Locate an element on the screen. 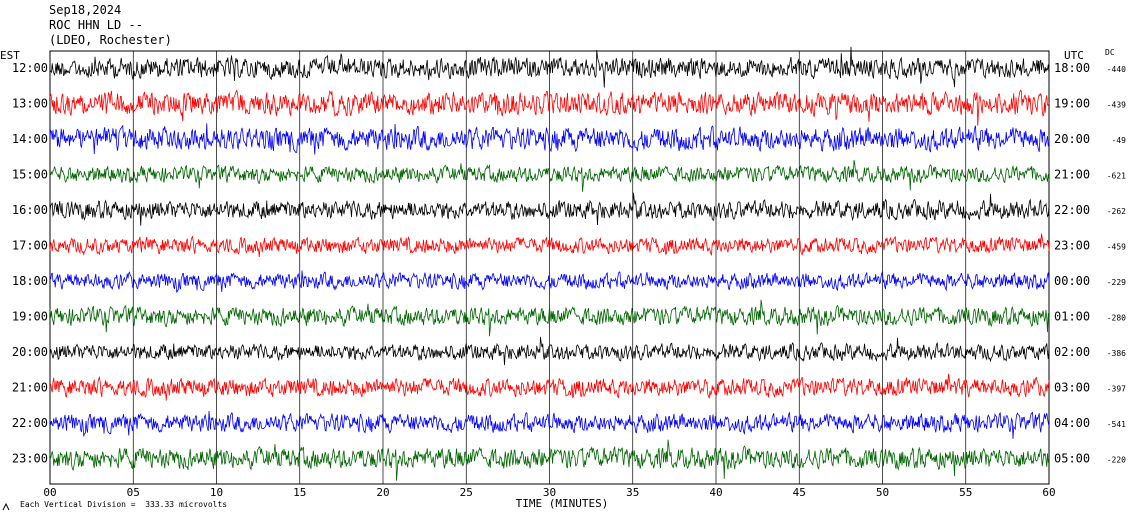 The image size is (1130, 519). utc-hour-label: 00:00 is located at coordinates (1072, 281).